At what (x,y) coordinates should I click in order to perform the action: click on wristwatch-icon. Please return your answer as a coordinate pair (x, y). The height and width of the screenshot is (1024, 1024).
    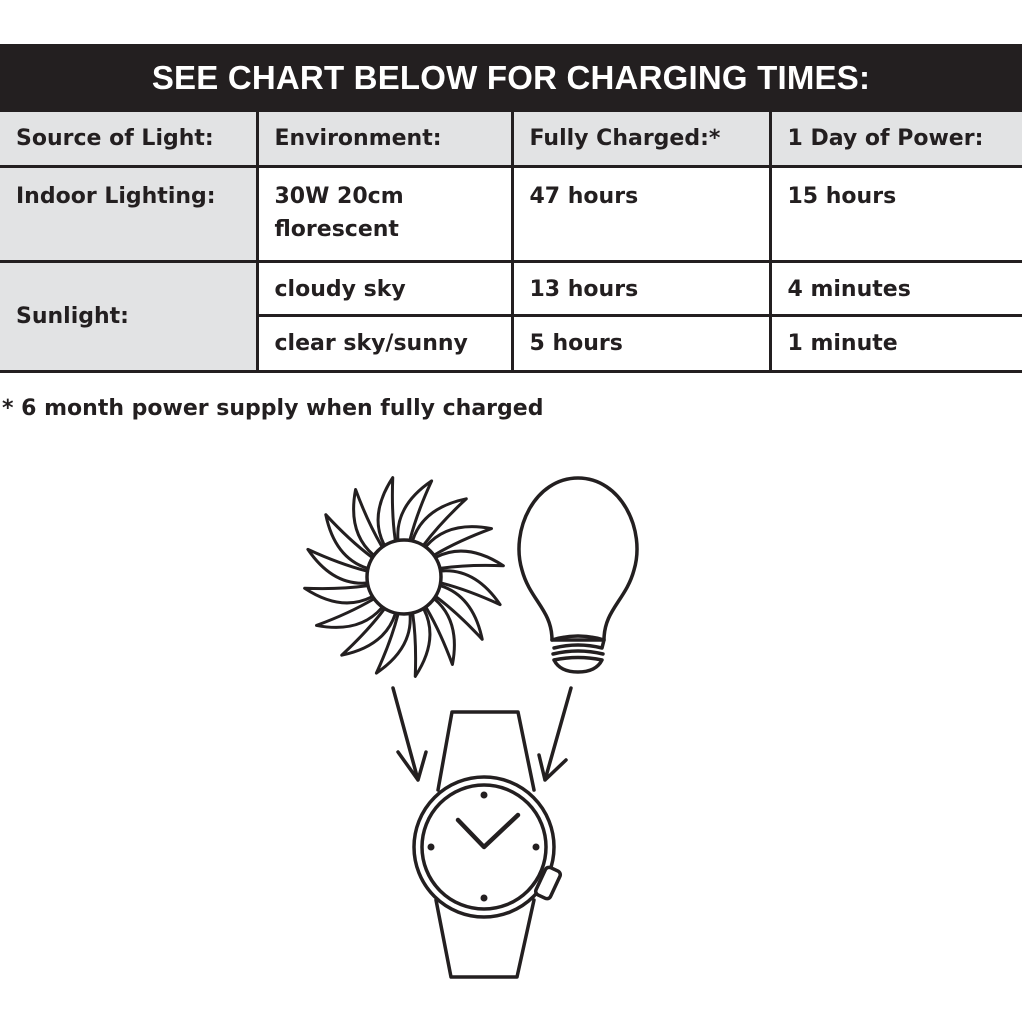
    Looking at the image, I should click on (487, 844).